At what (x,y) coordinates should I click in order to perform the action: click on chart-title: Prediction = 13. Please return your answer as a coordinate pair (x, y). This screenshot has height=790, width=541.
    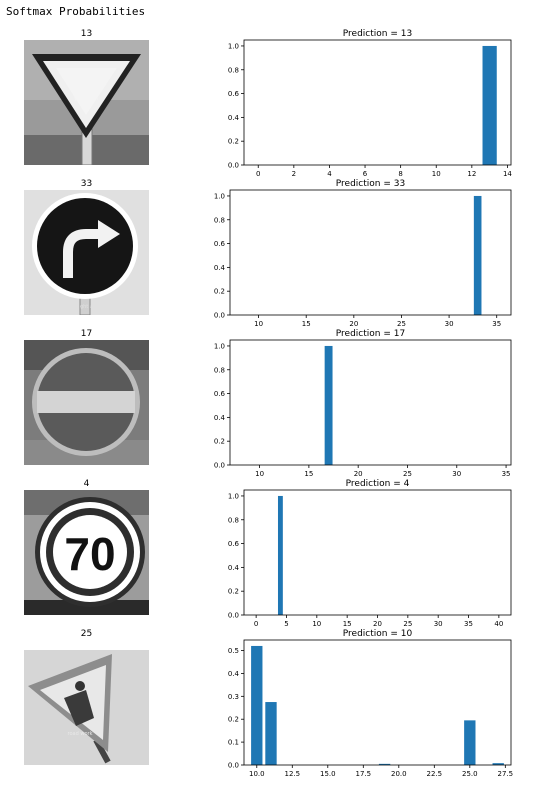
    Looking at the image, I should click on (377, 34).